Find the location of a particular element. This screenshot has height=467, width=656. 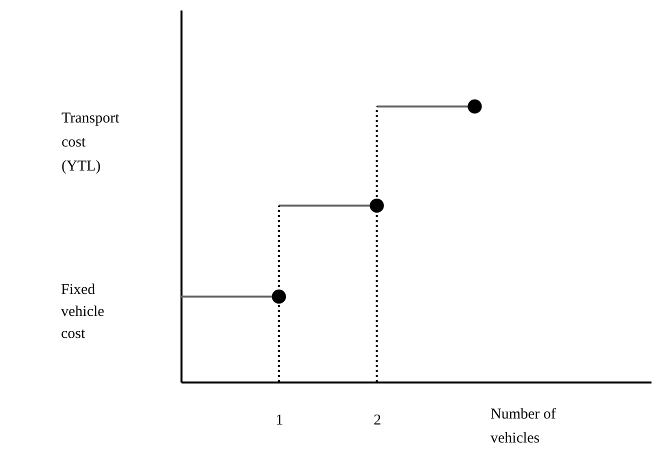

y-axis-title: Transport cost (YTL) is located at coordinates (91, 142).